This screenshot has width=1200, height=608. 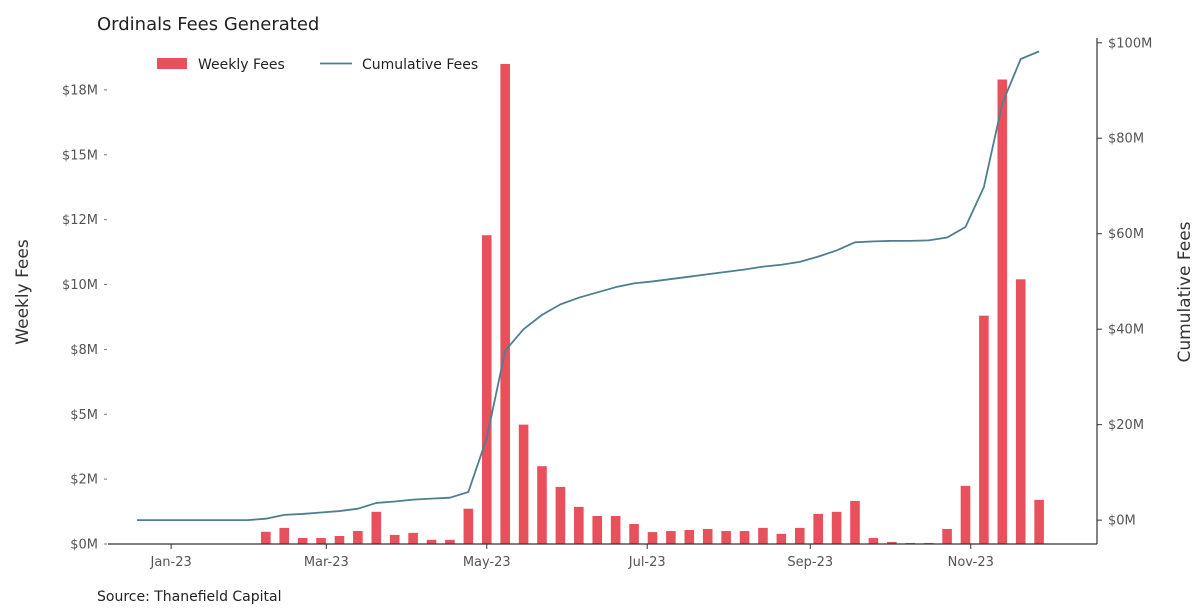 I want to click on left-tick-label: $5M, so click(x=84, y=415).